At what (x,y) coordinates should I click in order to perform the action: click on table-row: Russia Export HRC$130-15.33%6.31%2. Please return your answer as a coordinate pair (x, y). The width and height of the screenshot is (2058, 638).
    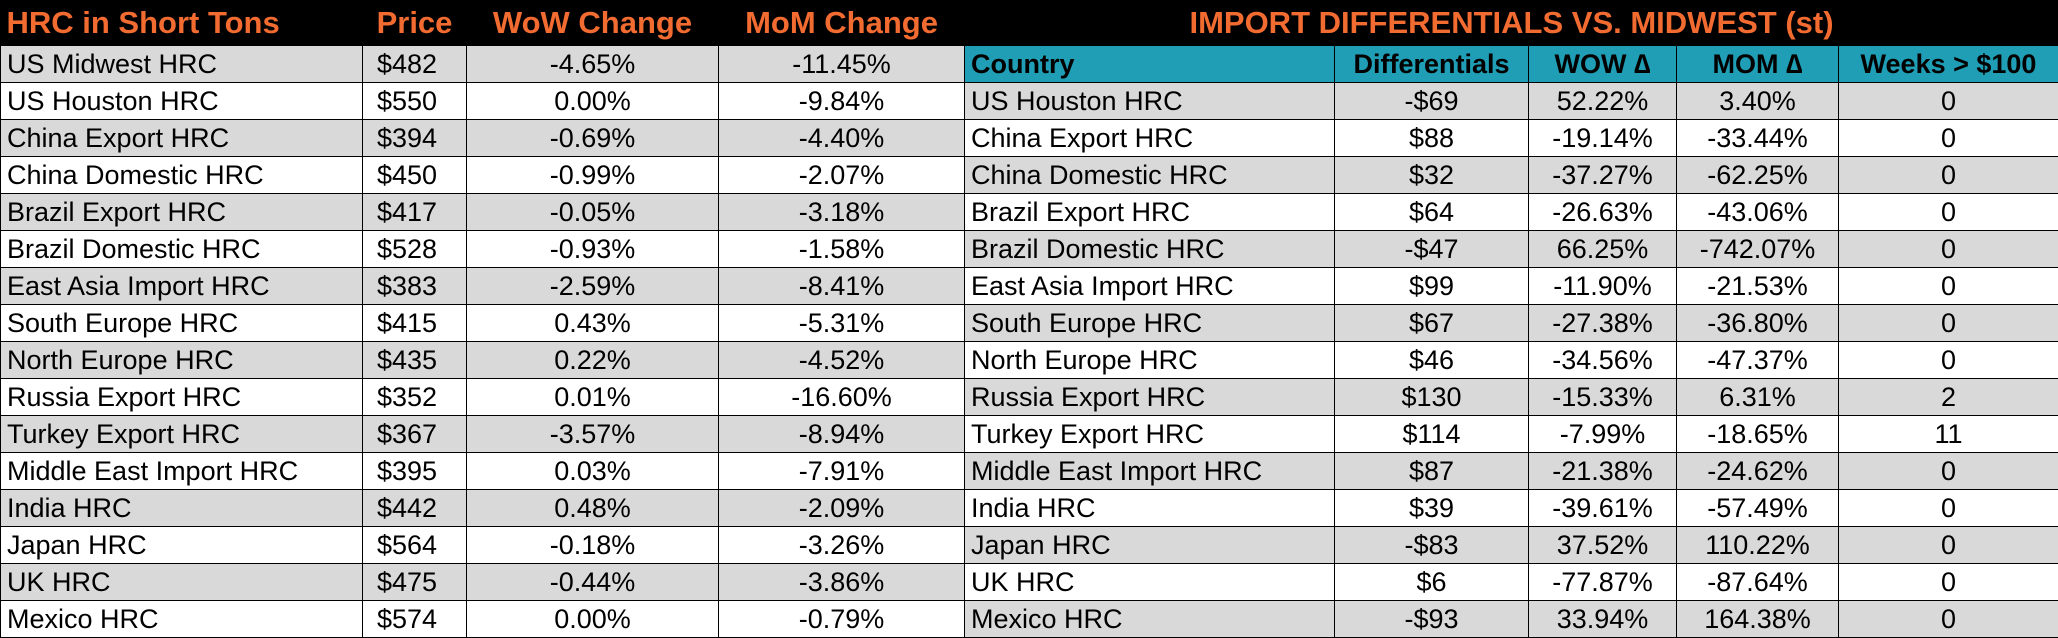
    Looking at the image, I should click on (1511, 397).